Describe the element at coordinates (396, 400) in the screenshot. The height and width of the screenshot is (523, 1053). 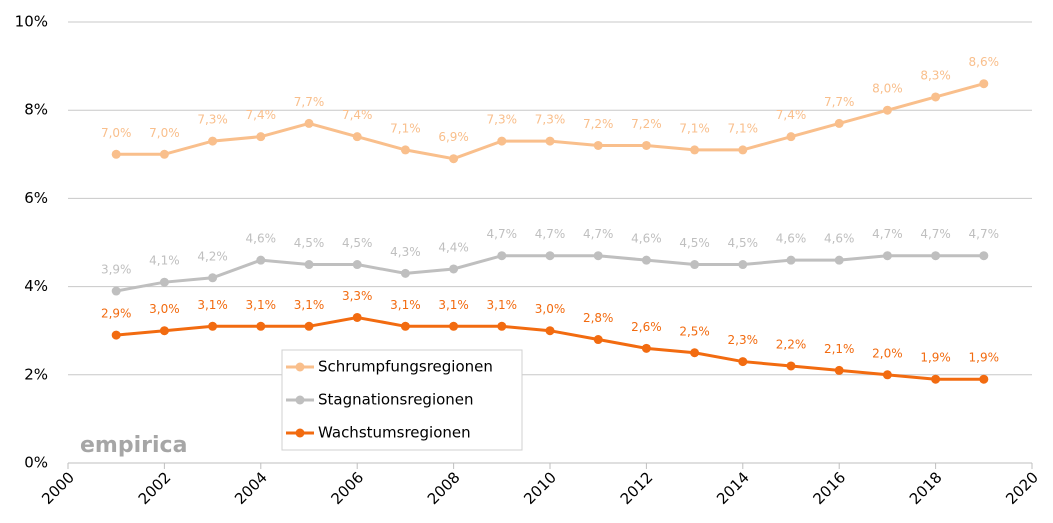
I see `legend-label: Stagnationsregionen` at that location.